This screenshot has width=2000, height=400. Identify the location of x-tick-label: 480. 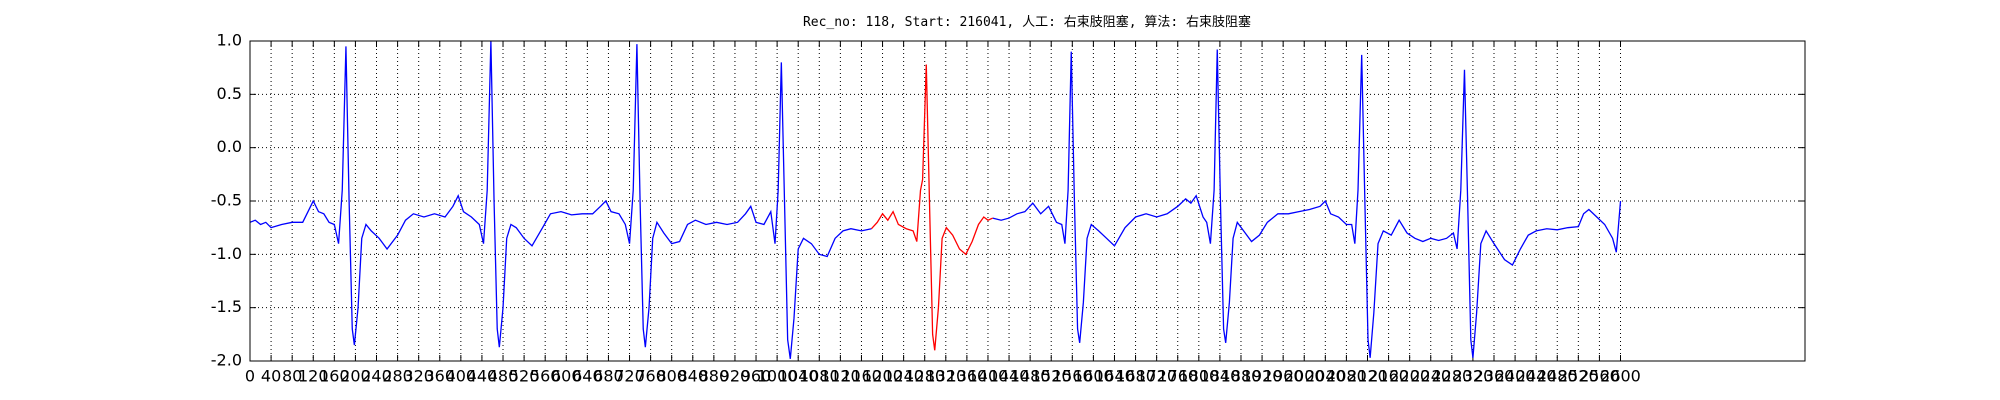
(503, 376).